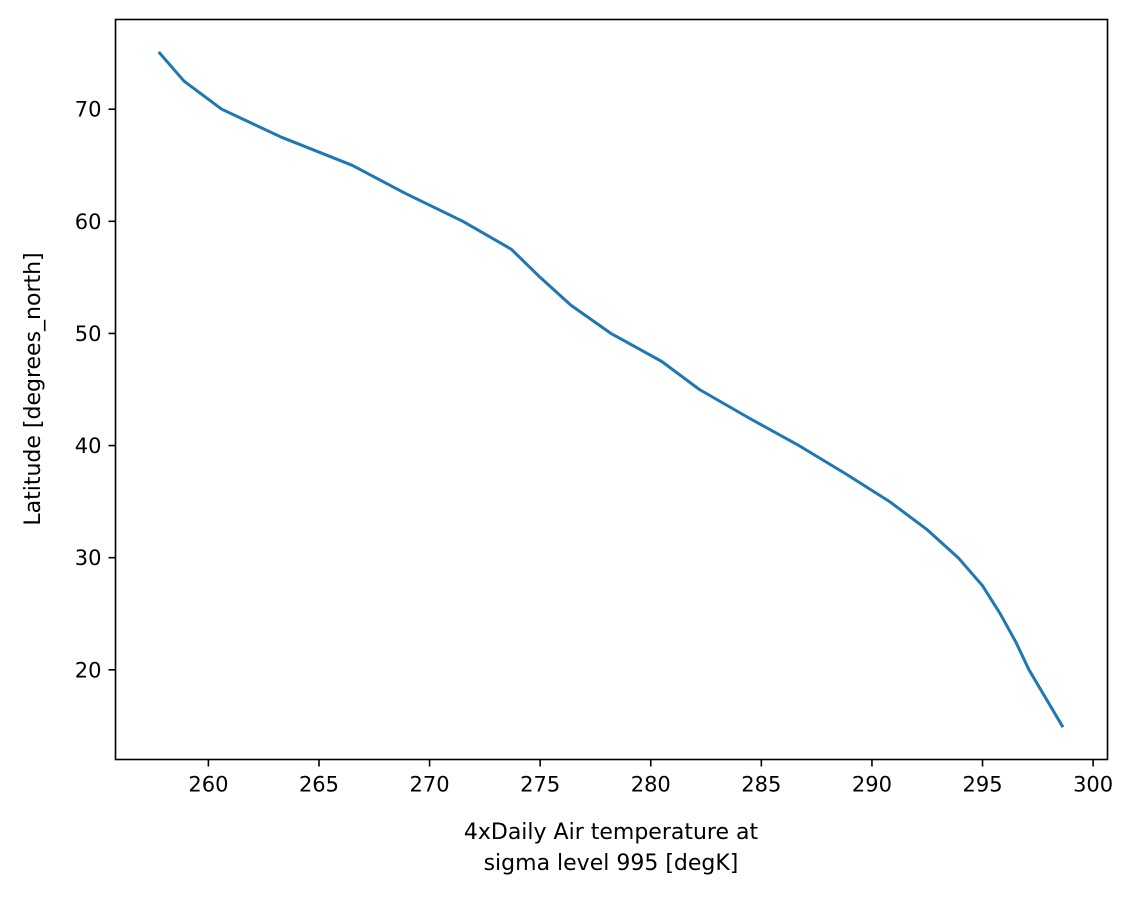 The image size is (1139, 898). I want to click on y-tick-label: 60, so click(88, 222).